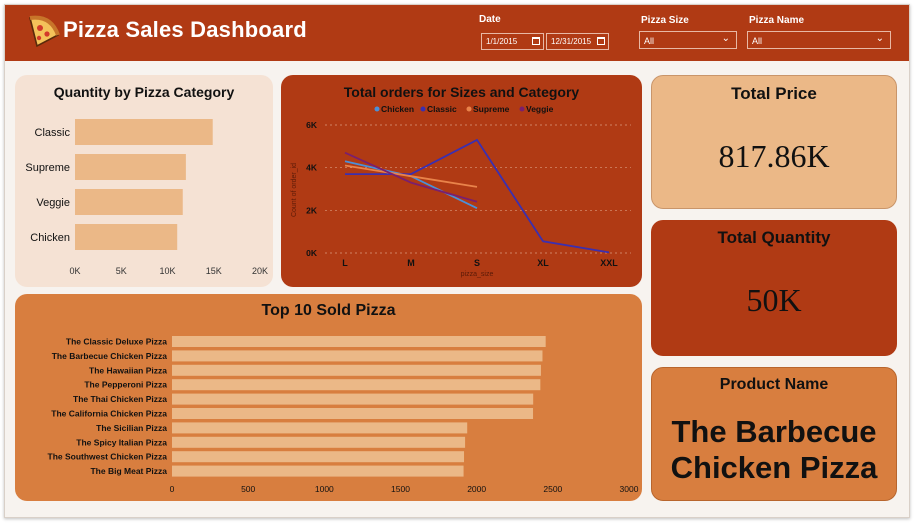 This screenshot has width=914, height=525. I want to click on pizza-label: The Pepperoni Pizza, so click(125, 385).